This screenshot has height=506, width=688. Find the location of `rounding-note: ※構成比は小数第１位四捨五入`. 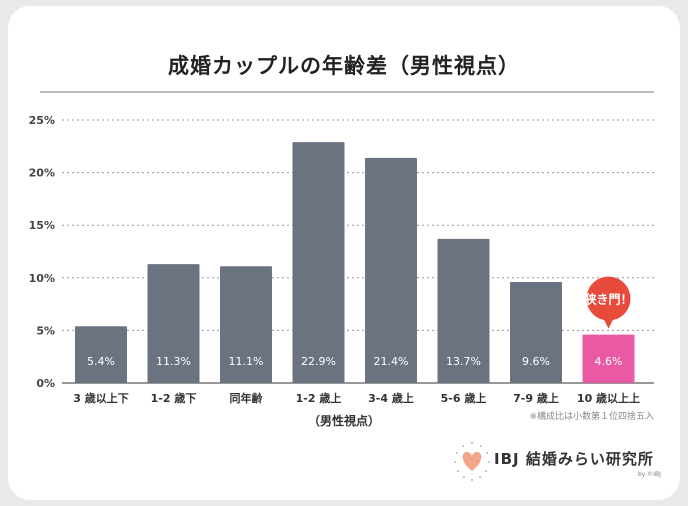

rounding-note: ※構成比は小数第１位四捨五入 is located at coordinates (591, 417).